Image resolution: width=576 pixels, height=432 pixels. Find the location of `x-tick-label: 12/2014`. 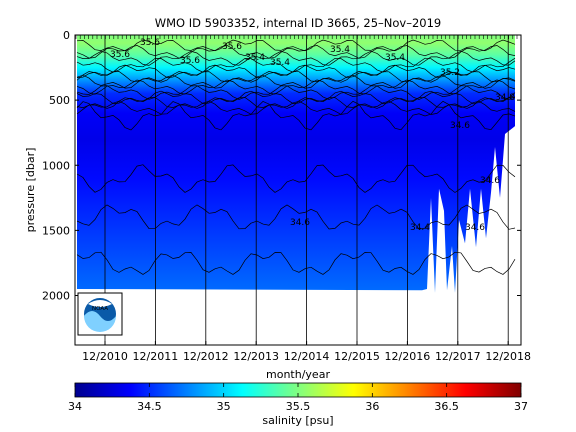

x-tick-label: 12/2014 is located at coordinates (307, 356).